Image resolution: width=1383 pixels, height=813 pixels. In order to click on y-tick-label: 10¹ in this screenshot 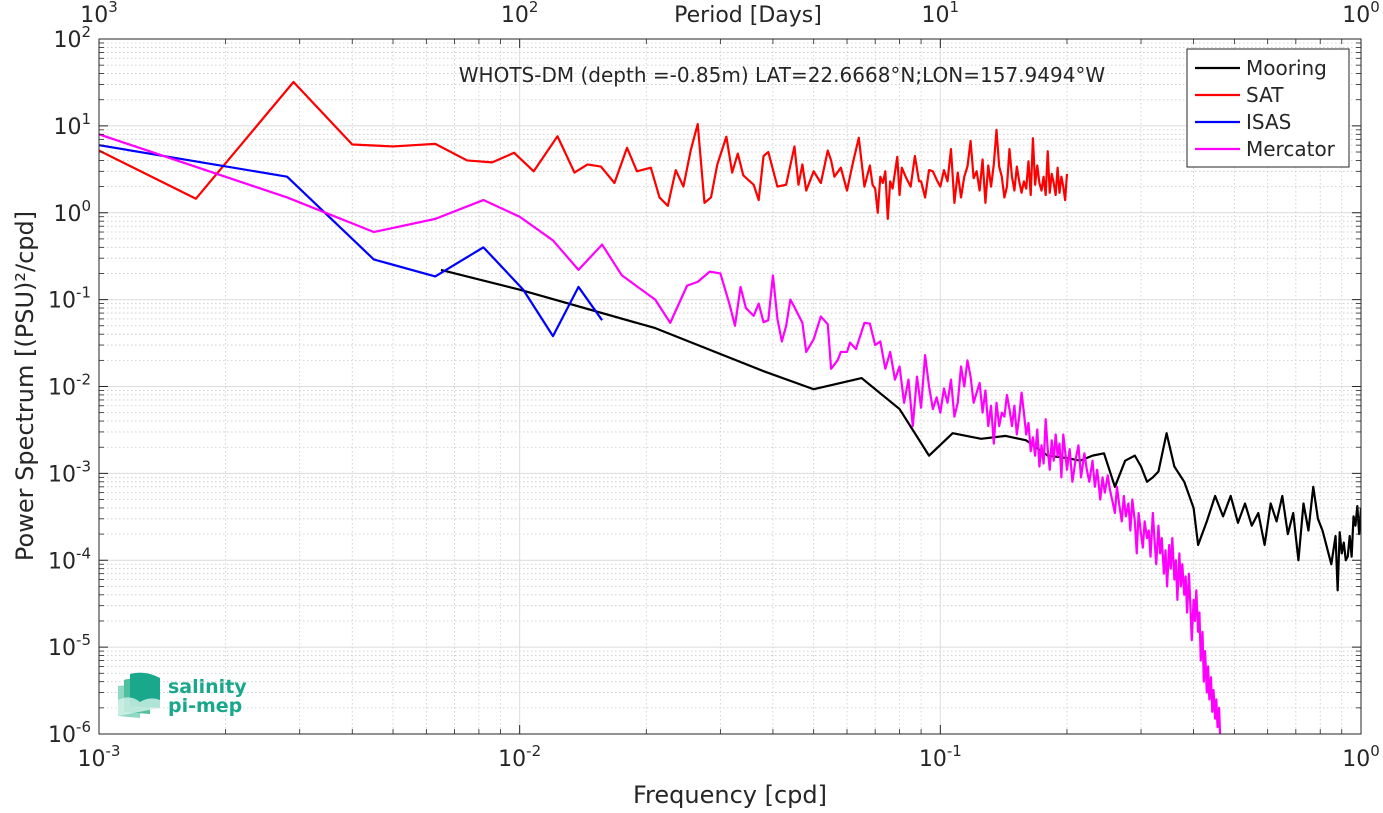, I will do `click(72, 125)`.